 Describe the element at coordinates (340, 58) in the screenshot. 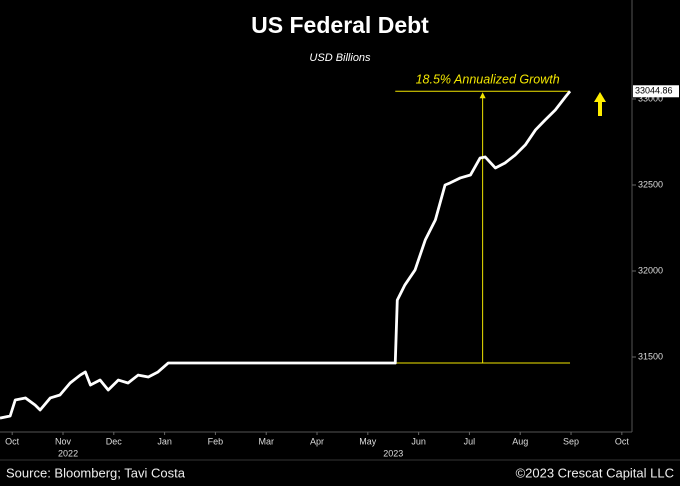

I see `chart-subtitle: USD Billions` at that location.